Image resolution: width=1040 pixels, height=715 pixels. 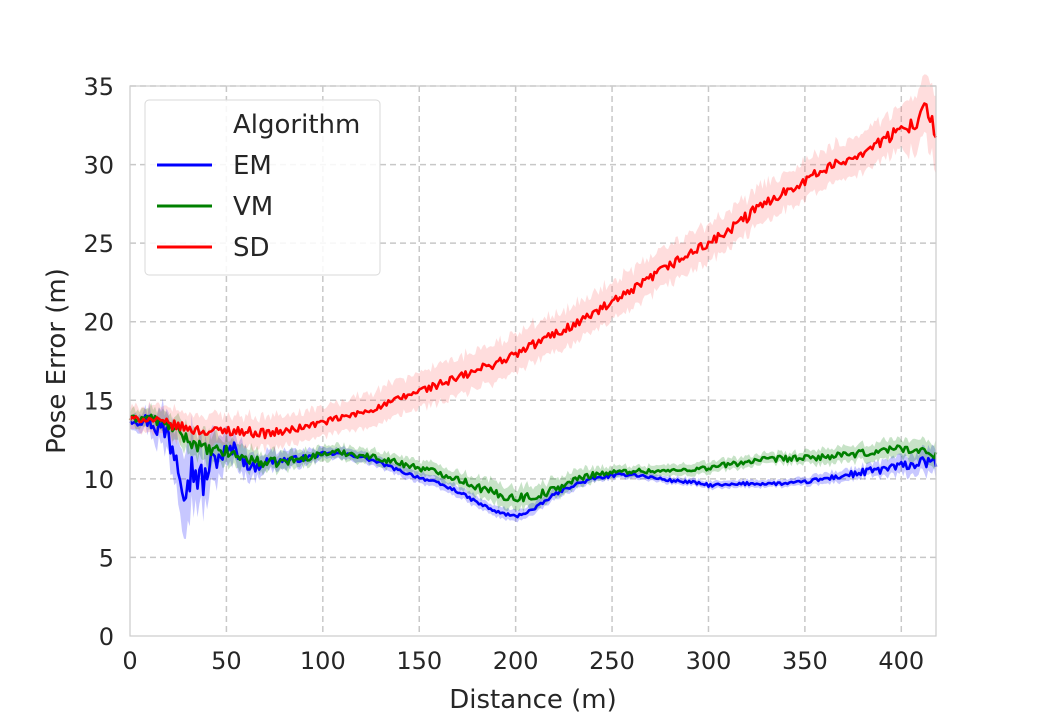 I want to click on x-tick-label: 100, so click(x=323, y=661).